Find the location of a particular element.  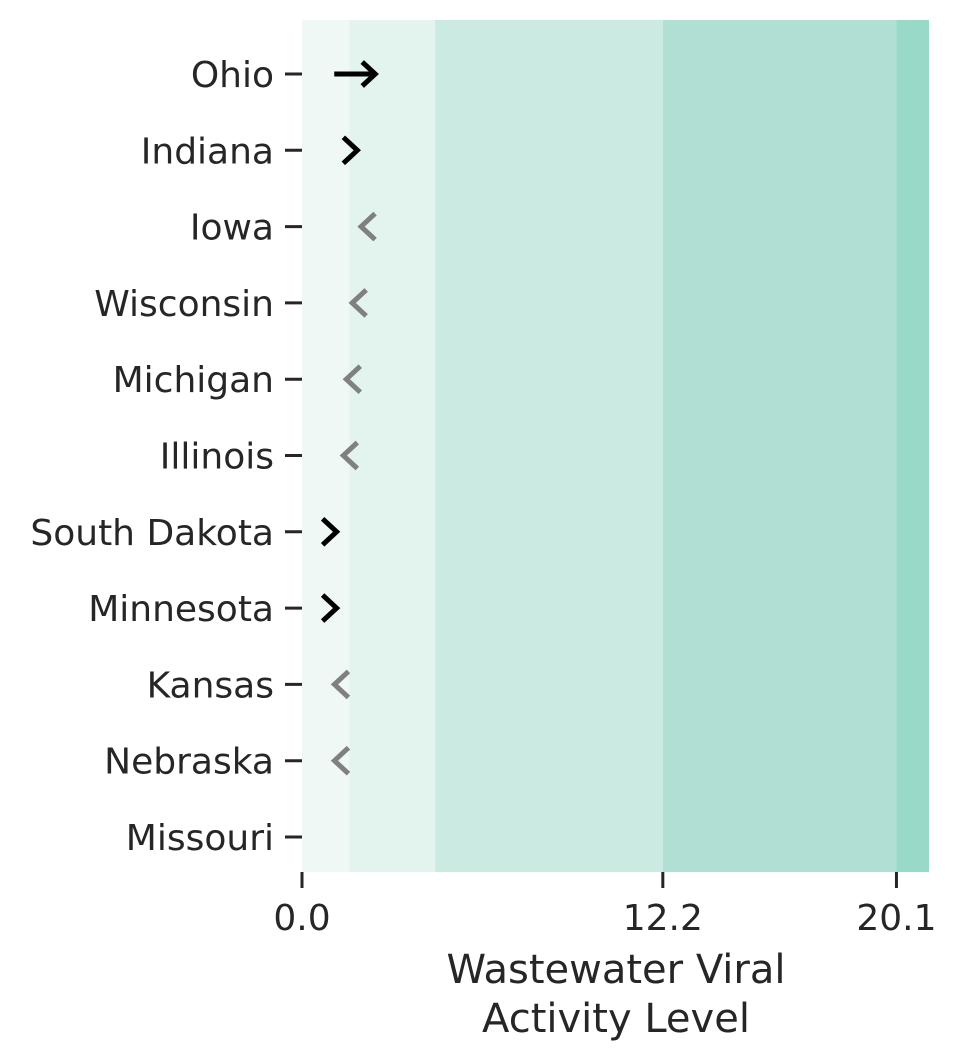

trend-arrow-minnesota is located at coordinates (330, 608).